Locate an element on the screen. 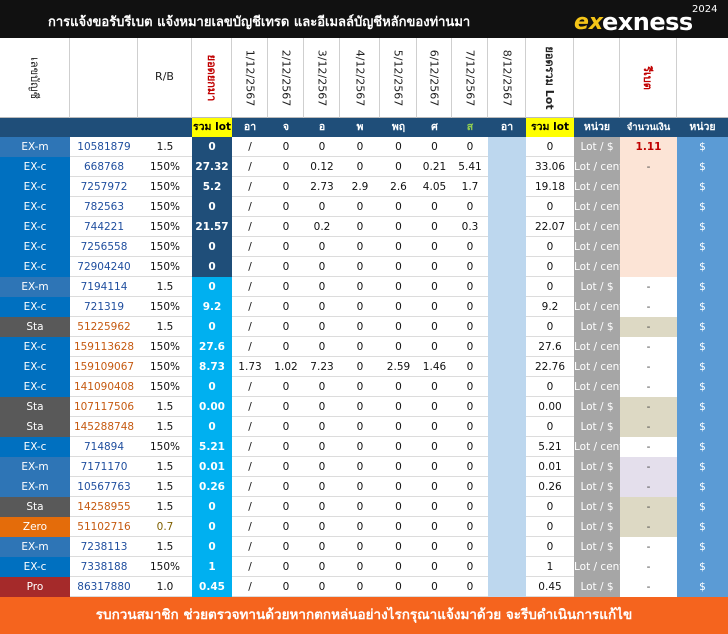  header-date-5: 5/12/2567 is located at coordinates (398, 78).